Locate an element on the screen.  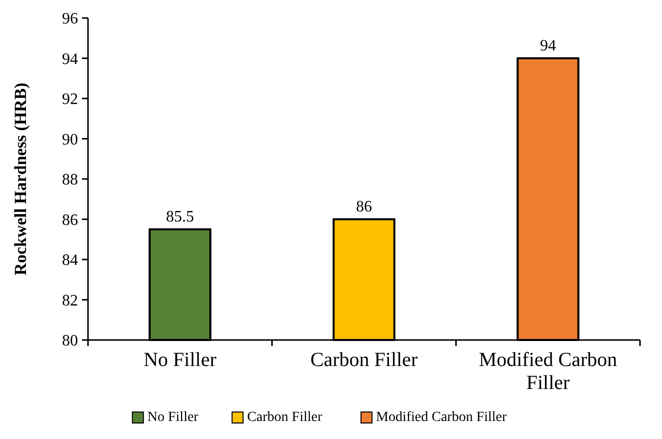
y-tick-label: 90 is located at coordinates (70, 139).